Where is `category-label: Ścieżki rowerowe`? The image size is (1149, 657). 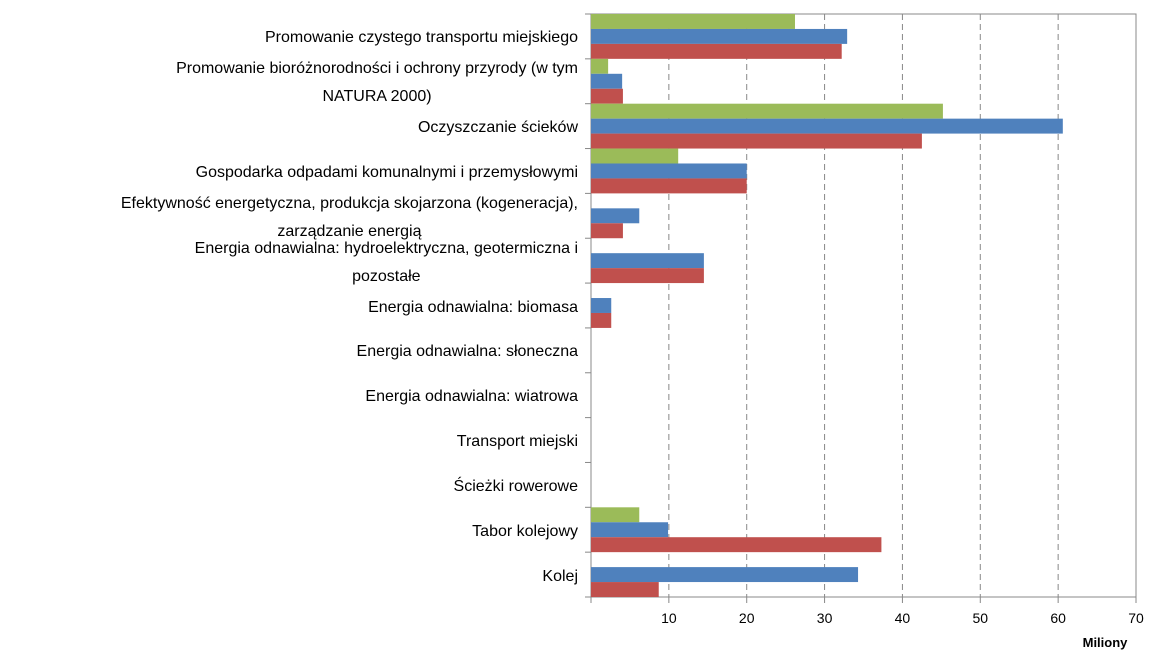
category-label: Ścieżki rowerowe is located at coordinates (515, 486).